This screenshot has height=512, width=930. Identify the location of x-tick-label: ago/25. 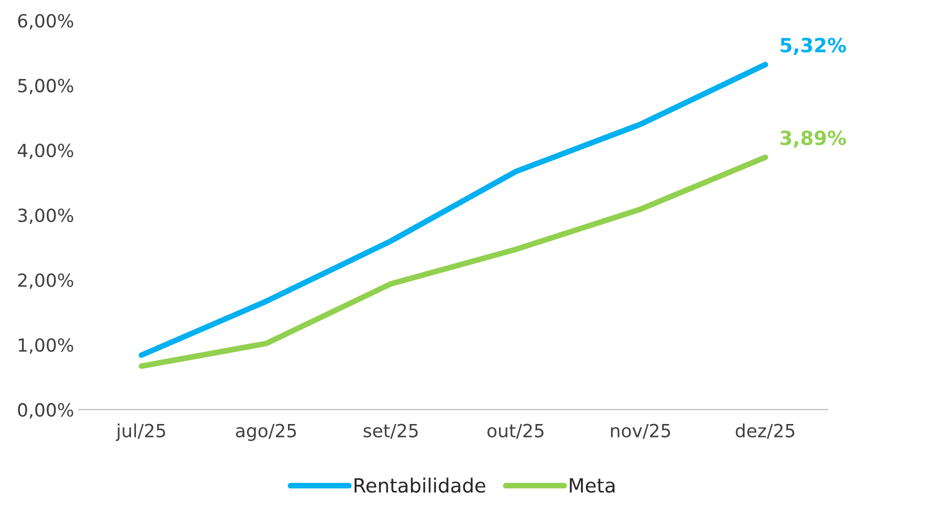
(266, 432).